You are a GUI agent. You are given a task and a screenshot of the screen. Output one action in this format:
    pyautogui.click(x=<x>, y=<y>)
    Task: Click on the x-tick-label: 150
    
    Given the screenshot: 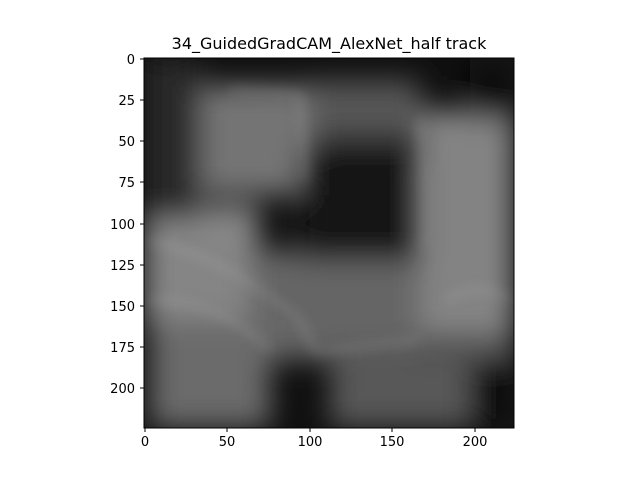 What is the action you would take?
    pyautogui.click(x=392, y=442)
    